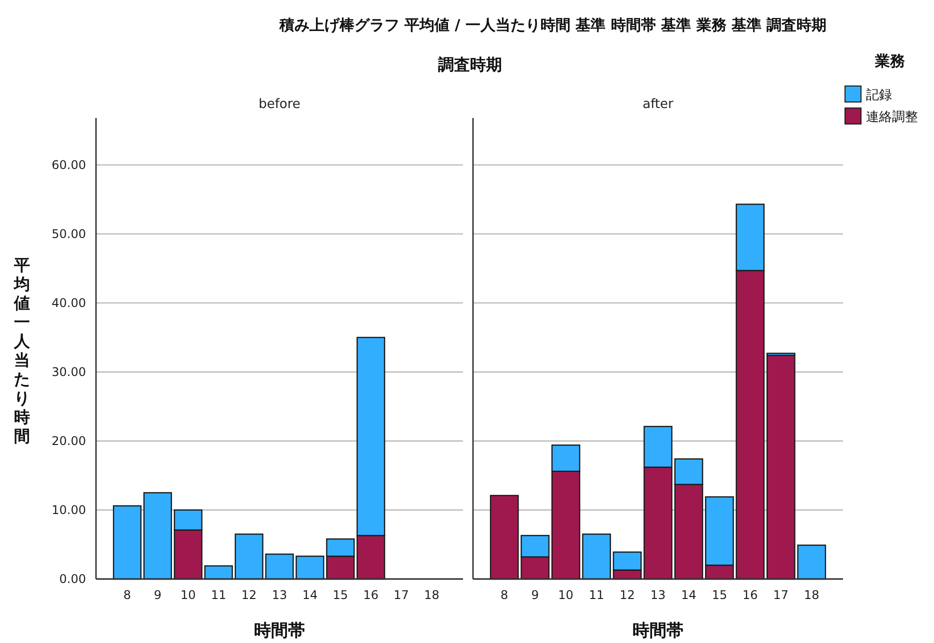 This screenshot has height=643, width=934. I want to click on y-tick-label: 50.00, so click(69, 233).